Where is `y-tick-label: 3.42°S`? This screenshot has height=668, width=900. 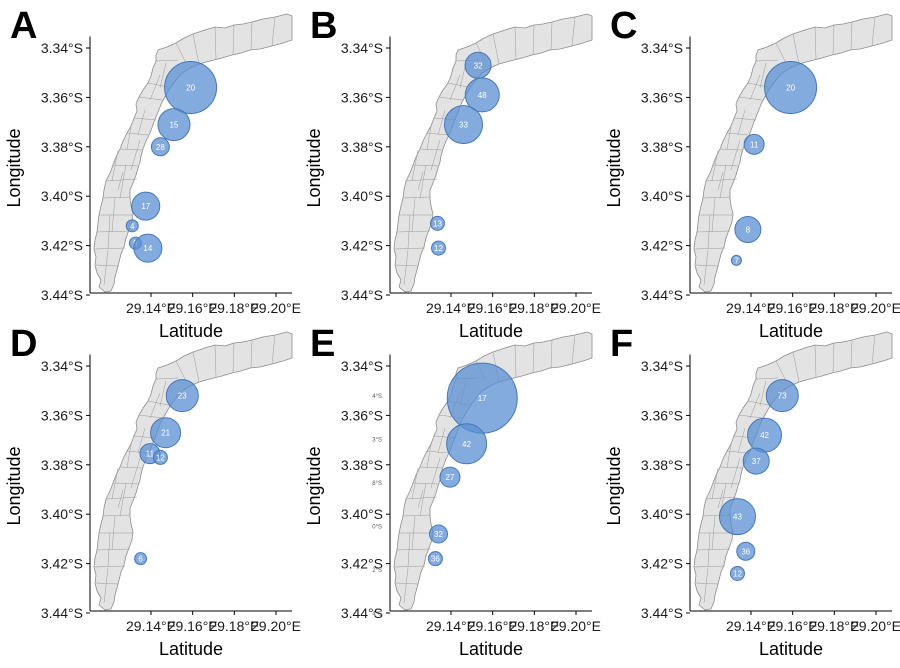 y-tick-label: 3.42°S is located at coordinates (62, 564).